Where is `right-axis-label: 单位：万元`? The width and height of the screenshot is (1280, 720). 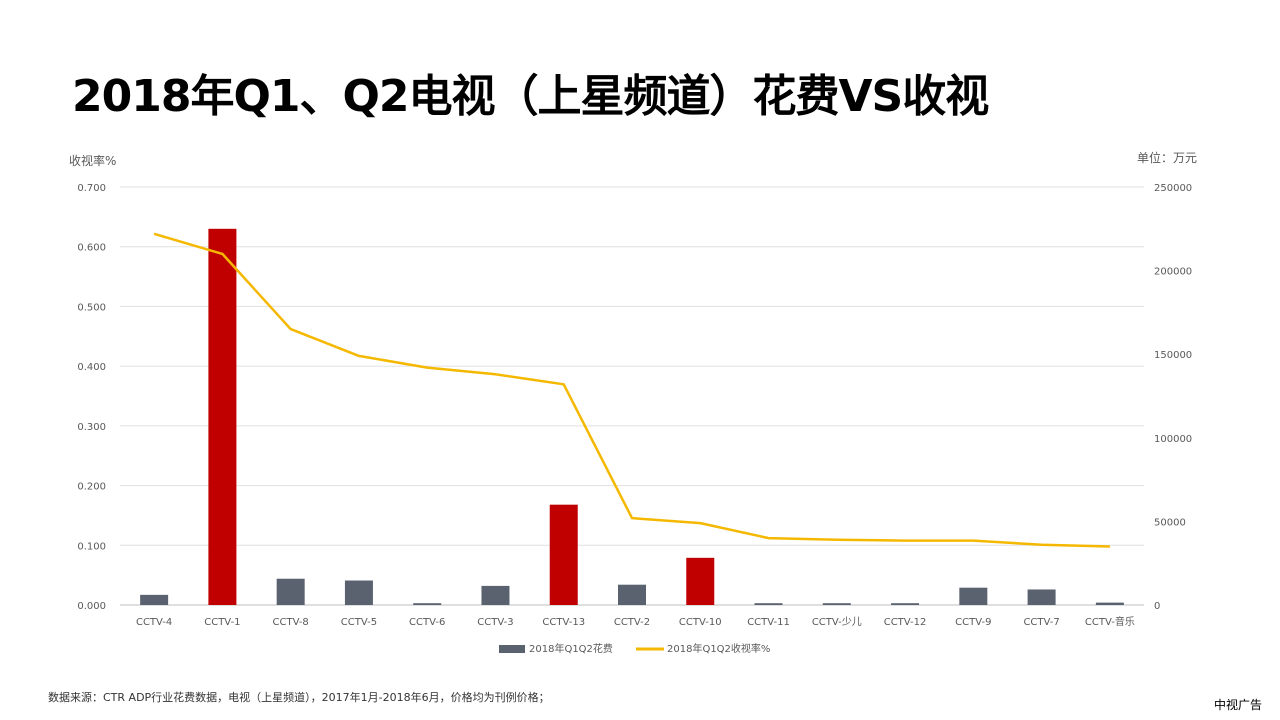 right-axis-label: 单位：万元 is located at coordinates (1167, 157).